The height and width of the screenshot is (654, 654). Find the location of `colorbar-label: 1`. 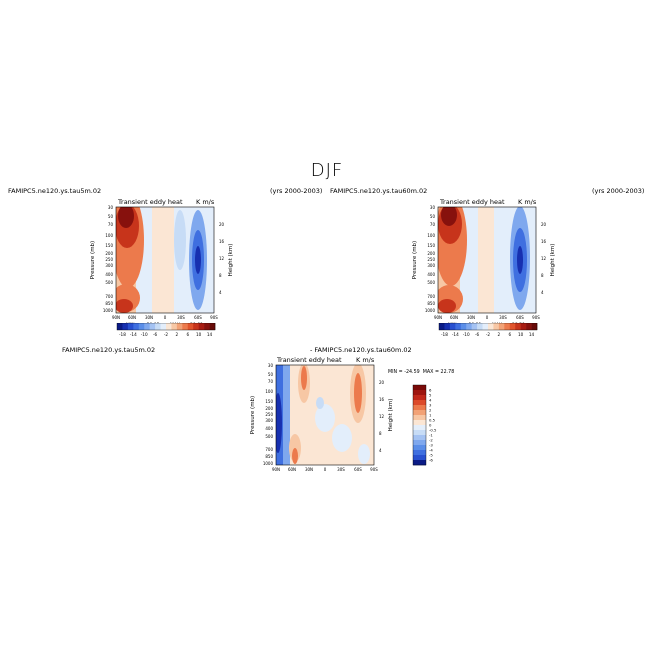

colorbar-label: 1 is located at coordinates (430, 414).